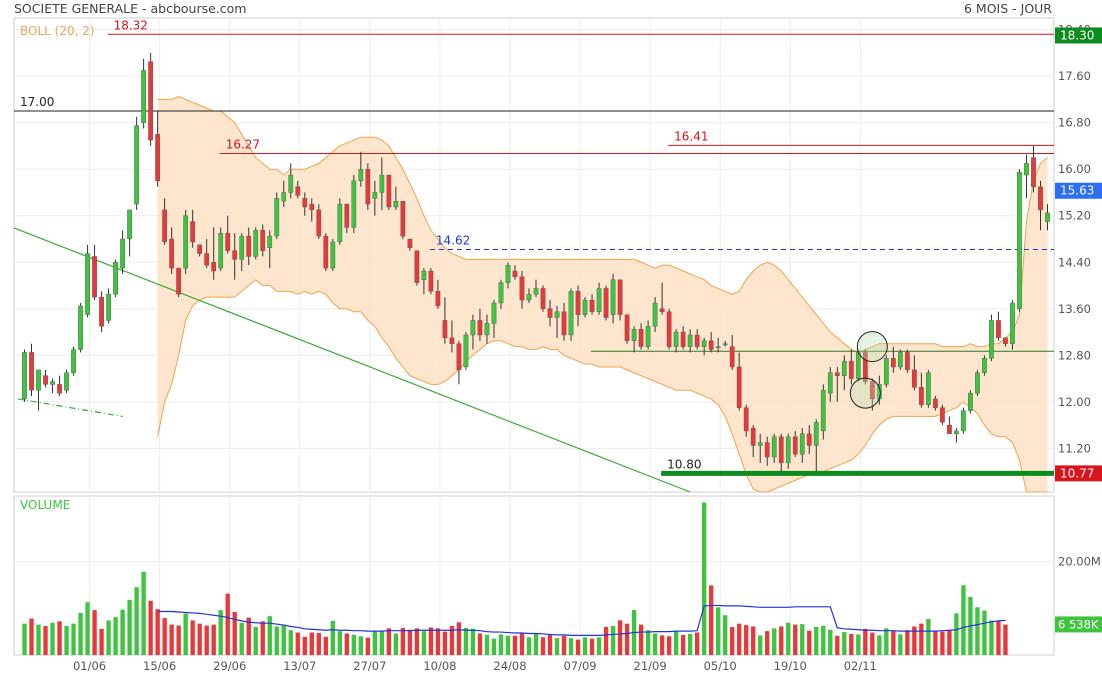  Describe the element at coordinates (89, 666) in the screenshot. I see `x-tick-label: 01/06` at that location.